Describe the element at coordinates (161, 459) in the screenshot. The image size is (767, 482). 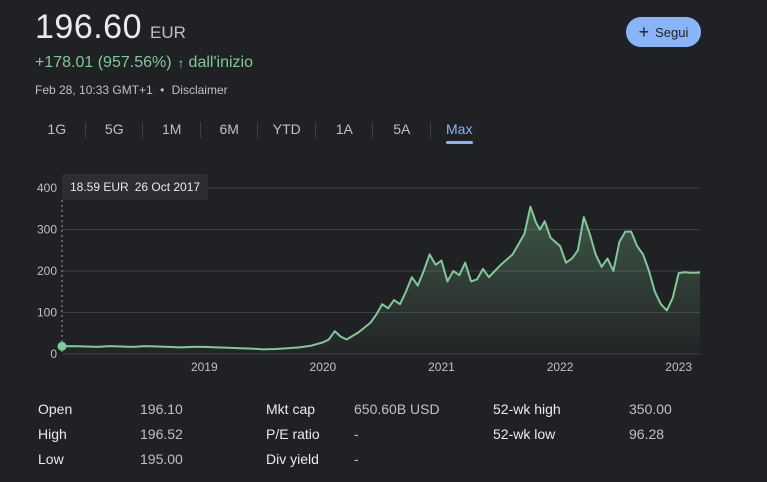
I see `stat-value-low: 195.00` at that location.